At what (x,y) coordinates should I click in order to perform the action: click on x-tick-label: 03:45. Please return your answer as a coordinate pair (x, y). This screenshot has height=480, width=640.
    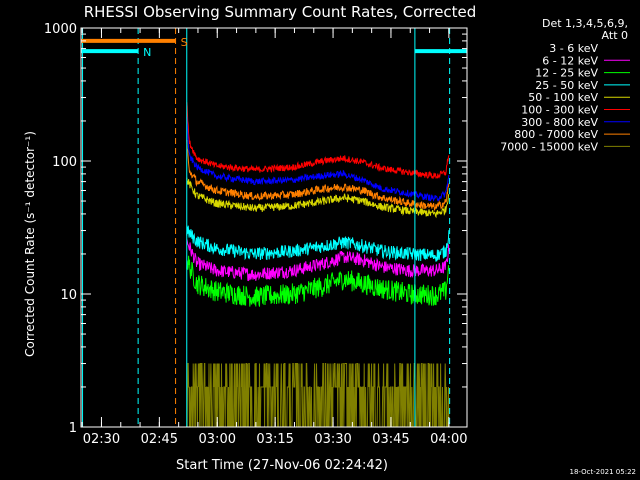
    Looking at the image, I should click on (390, 439).